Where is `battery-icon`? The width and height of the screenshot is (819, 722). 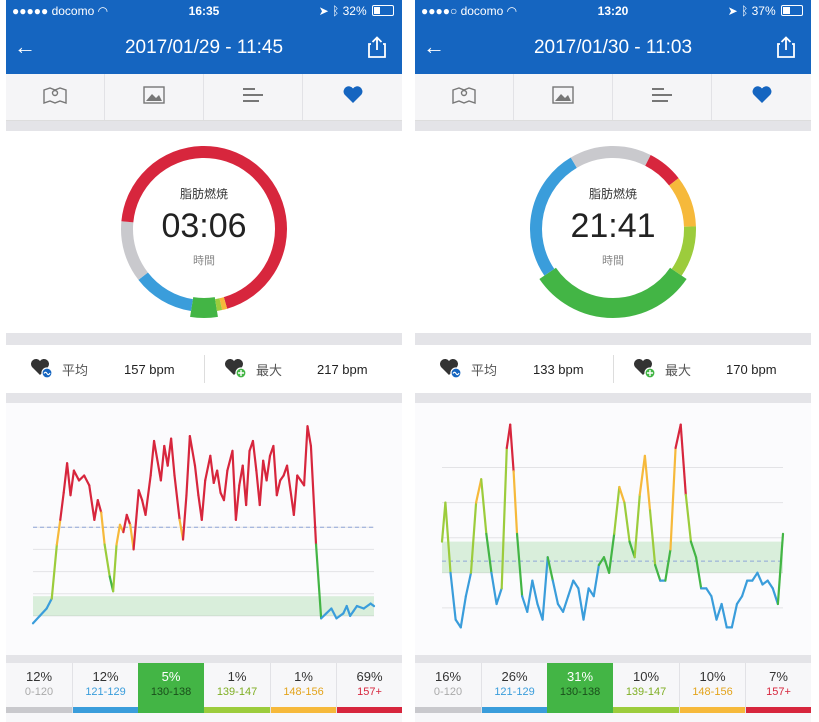 battery-icon is located at coordinates (383, 10).